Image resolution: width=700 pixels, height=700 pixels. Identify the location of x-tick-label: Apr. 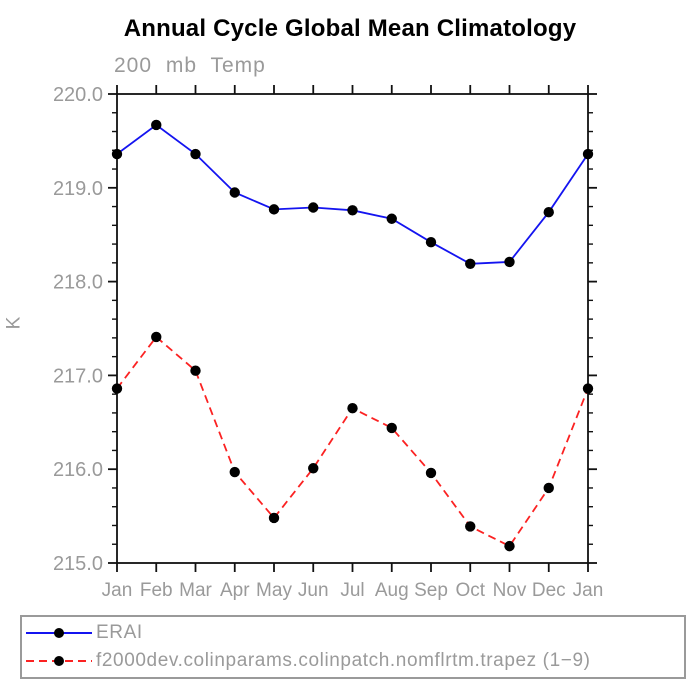
(235, 590).